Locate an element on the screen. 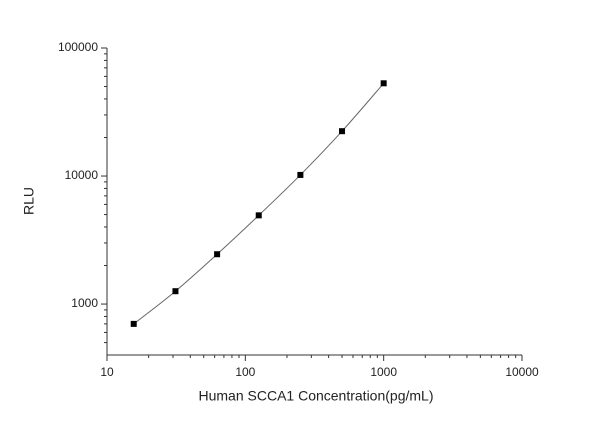  y-axis-title: RLU is located at coordinates (29, 201).